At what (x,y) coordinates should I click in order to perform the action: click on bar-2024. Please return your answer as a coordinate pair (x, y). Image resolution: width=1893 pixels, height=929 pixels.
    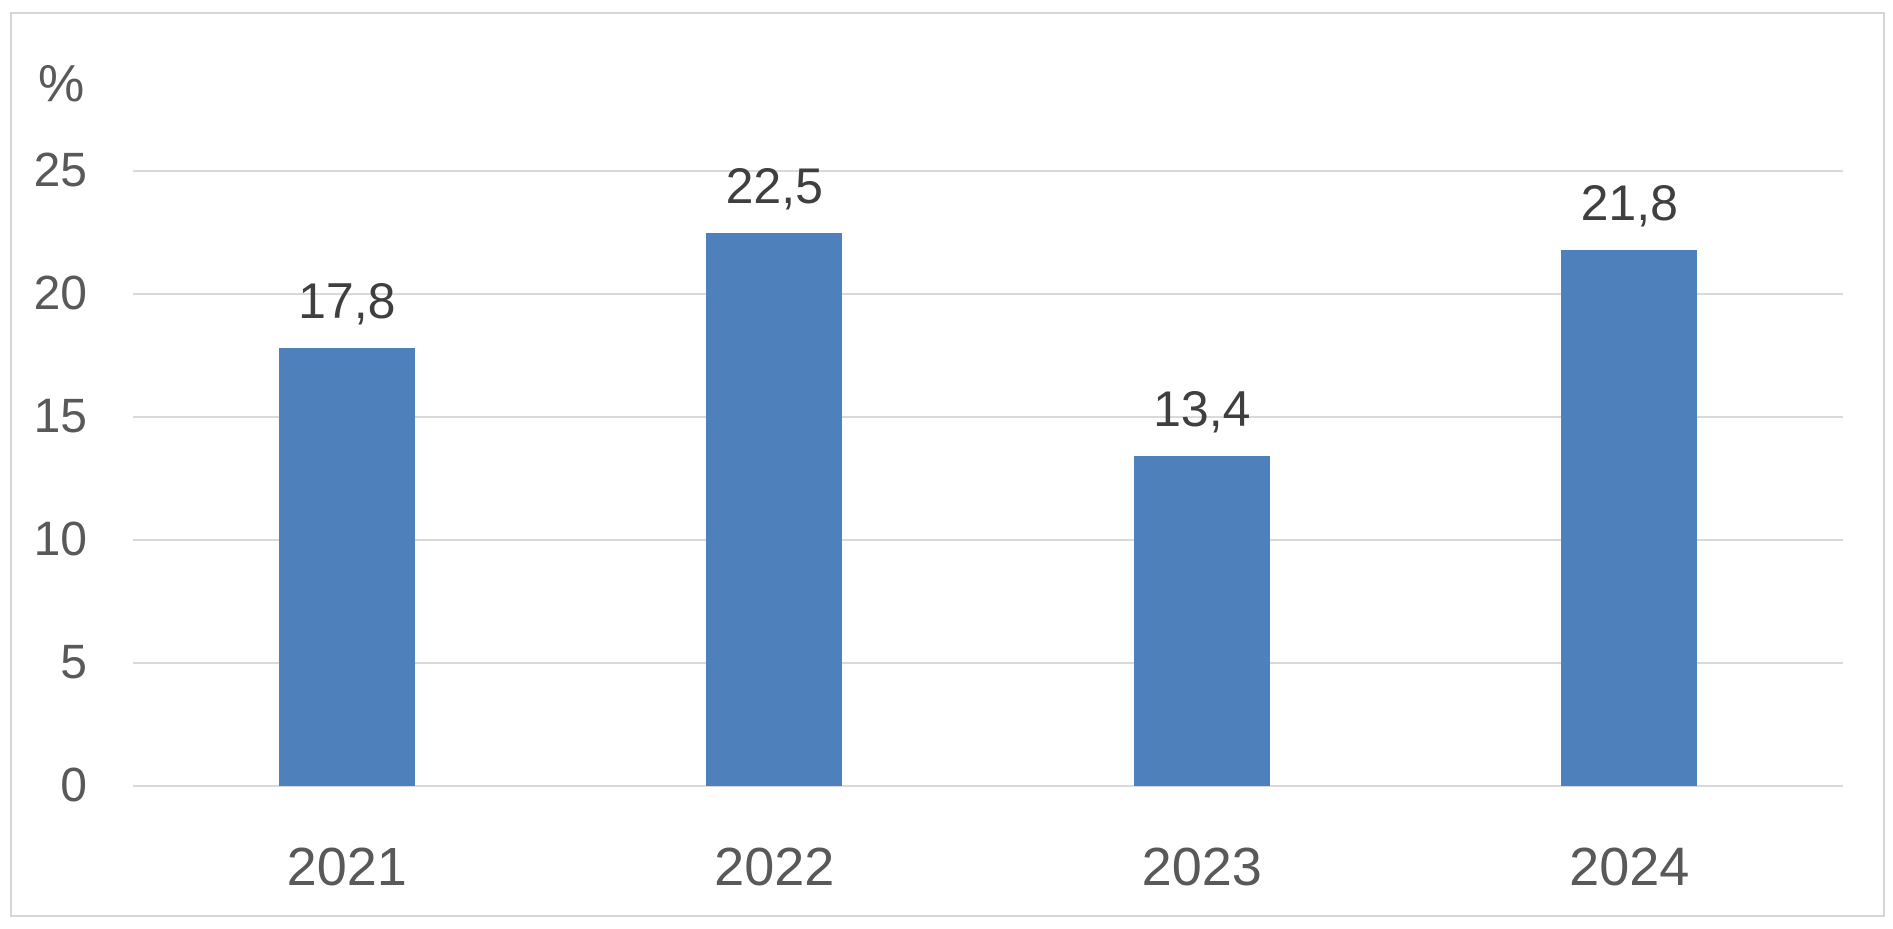
    Looking at the image, I should click on (1629, 517).